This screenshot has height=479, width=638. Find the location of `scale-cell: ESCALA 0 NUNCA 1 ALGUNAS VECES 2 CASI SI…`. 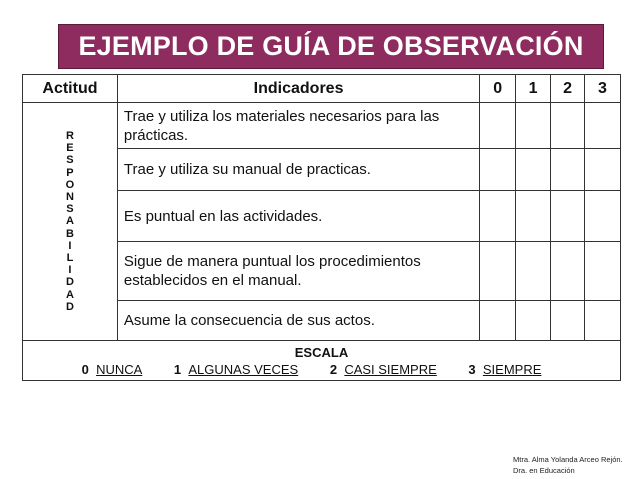

scale-cell: ESCALA 0 NUNCA 1 ALGUNAS VECES 2 CASI SI… is located at coordinates (321, 360).